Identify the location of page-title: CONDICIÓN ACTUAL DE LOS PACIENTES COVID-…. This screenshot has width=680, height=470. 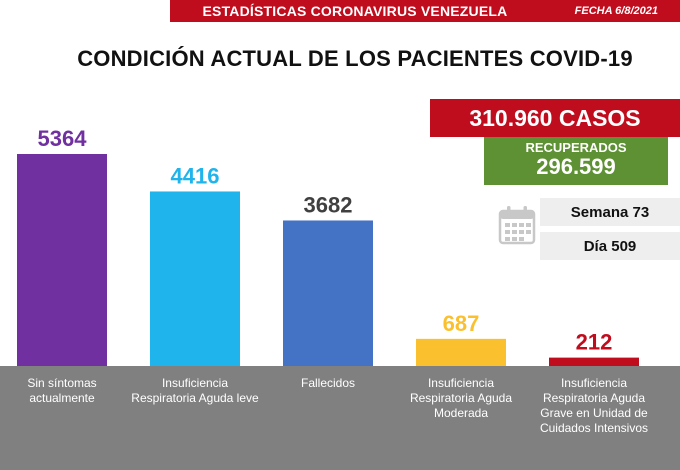
(355, 58).